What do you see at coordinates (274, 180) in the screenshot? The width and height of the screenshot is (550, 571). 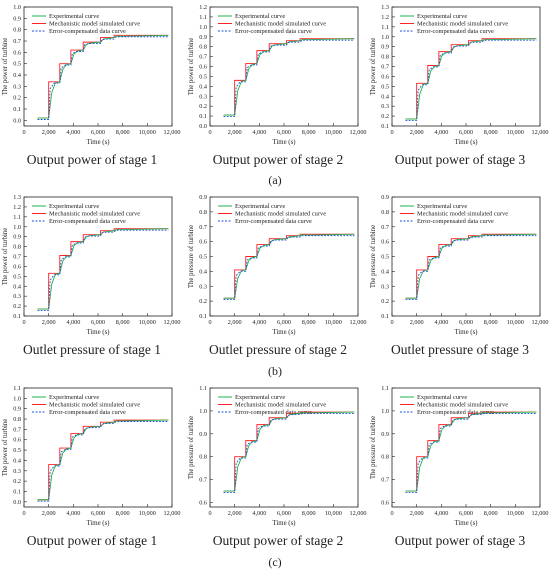 I see `row-label: (a)` at bounding box center [274, 180].